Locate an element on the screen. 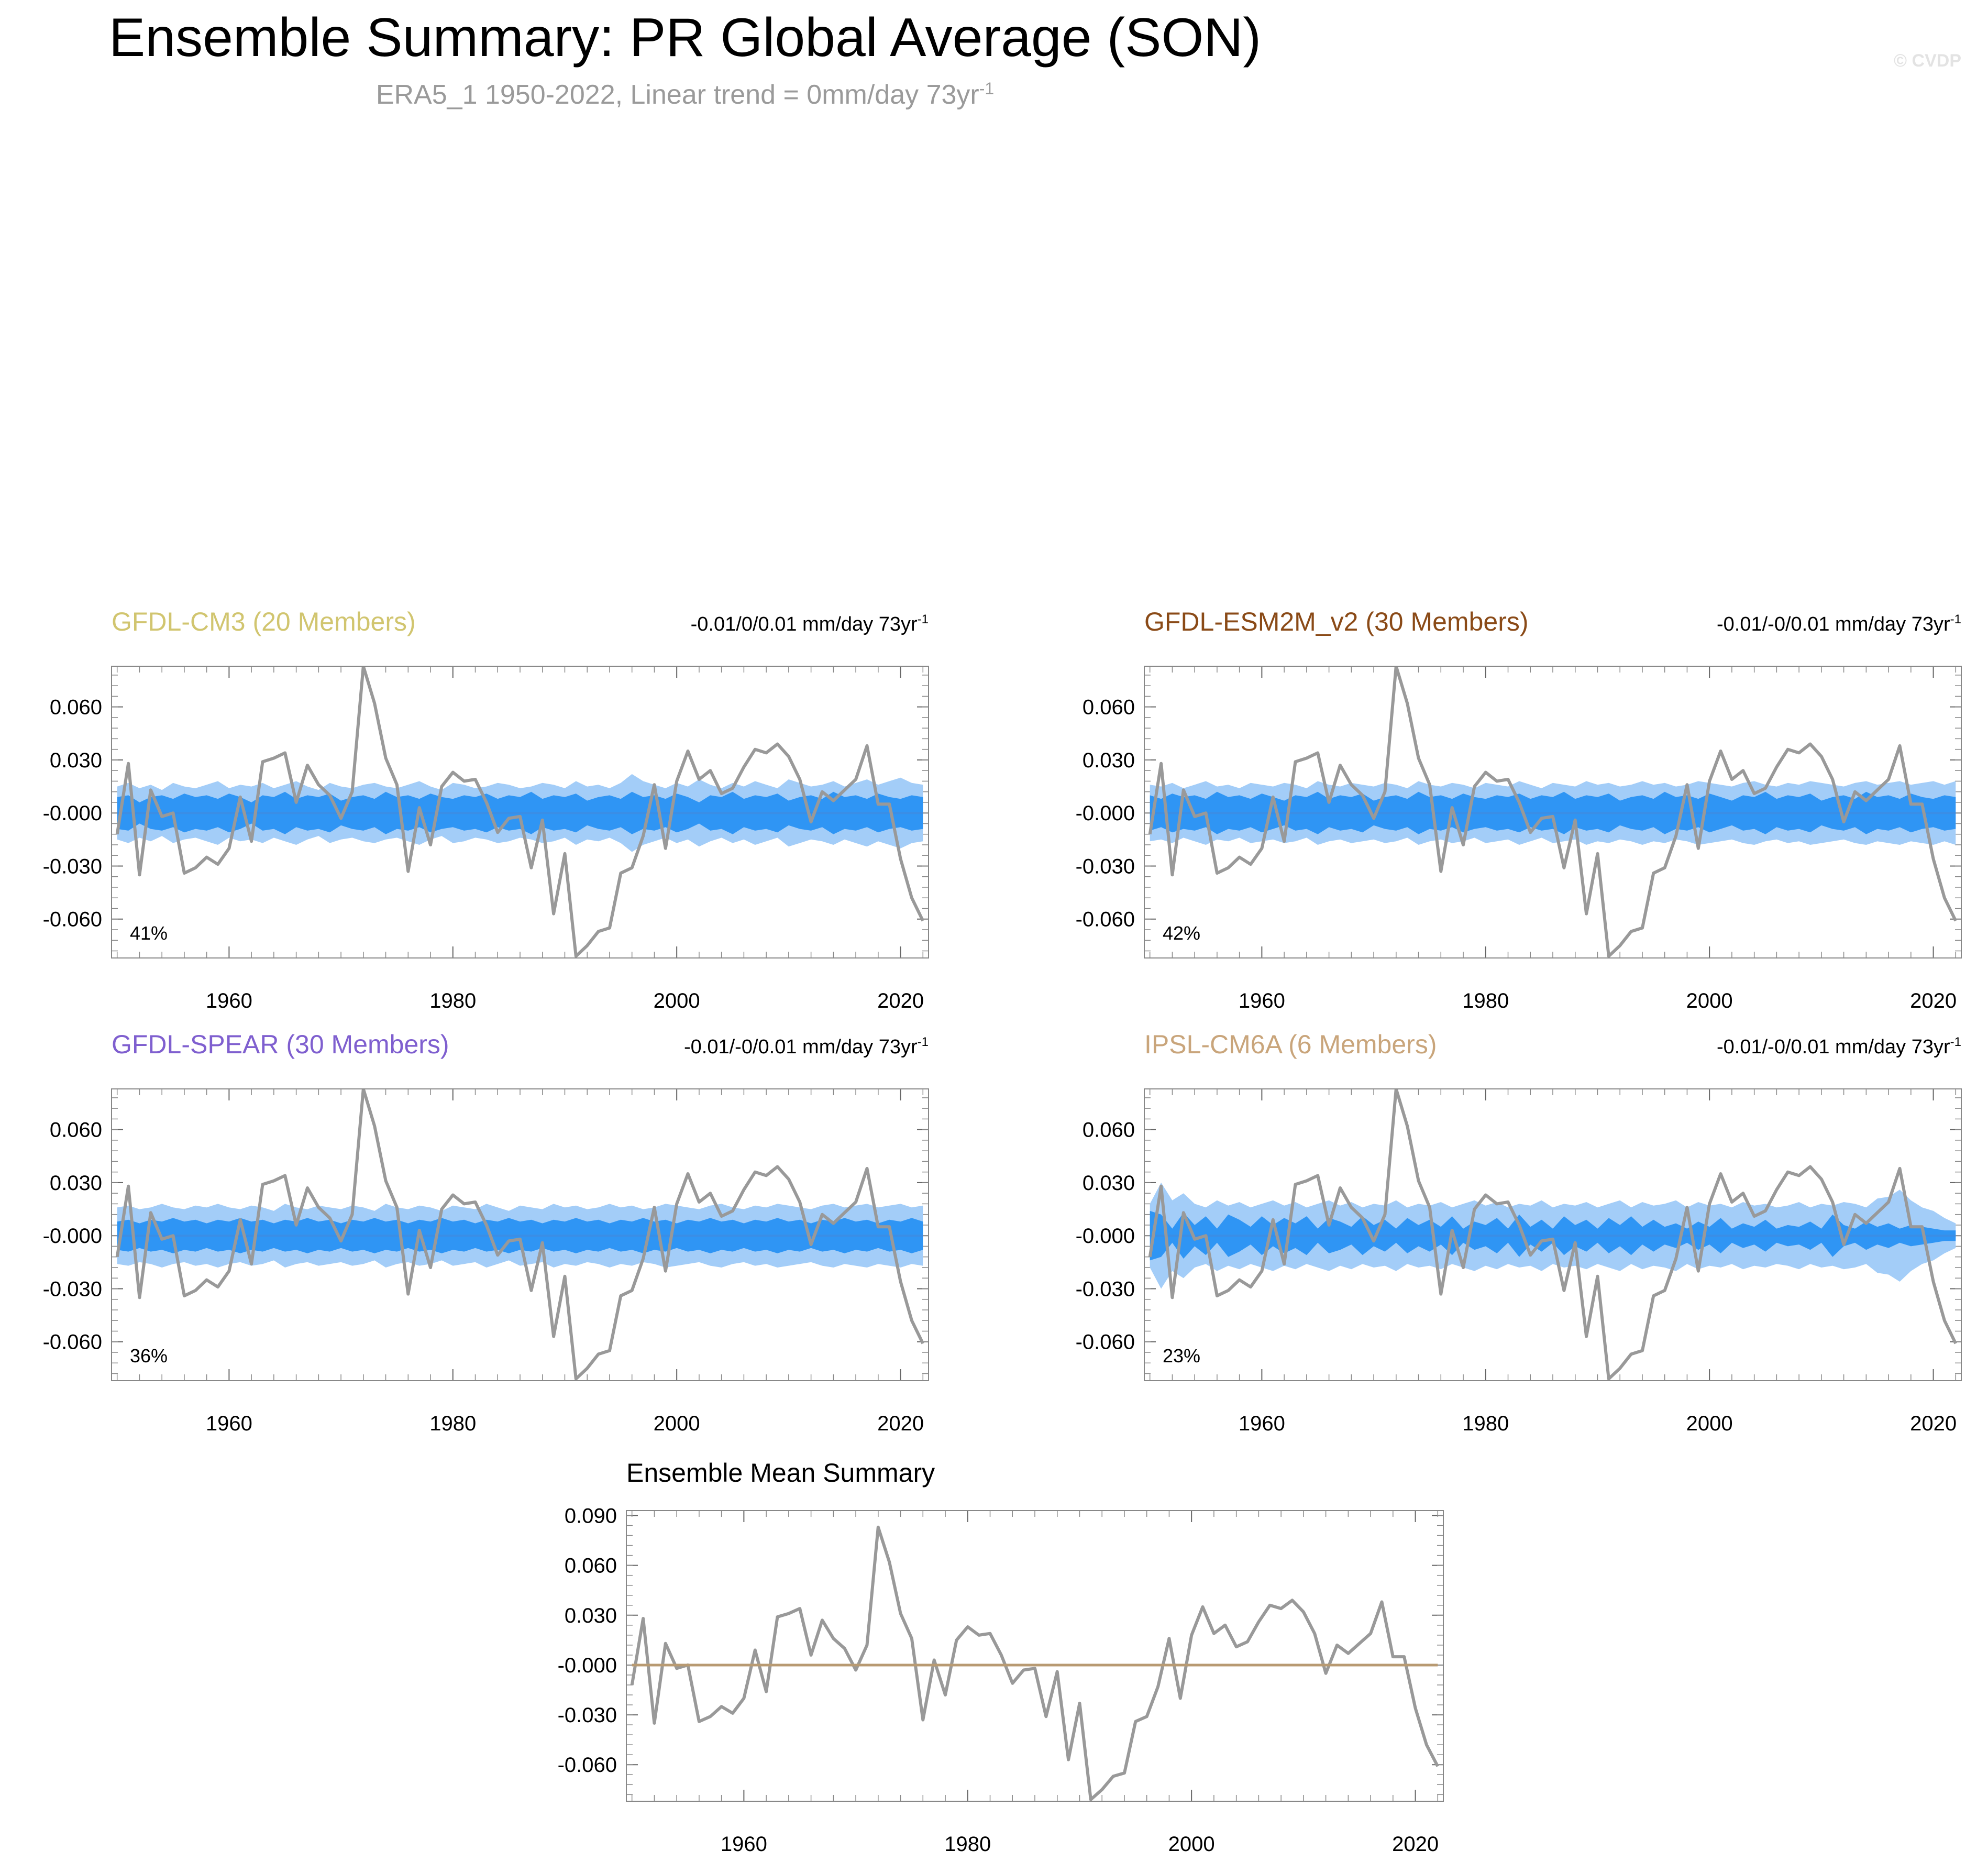  summary-plot-area is located at coordinates (1034, 1663).